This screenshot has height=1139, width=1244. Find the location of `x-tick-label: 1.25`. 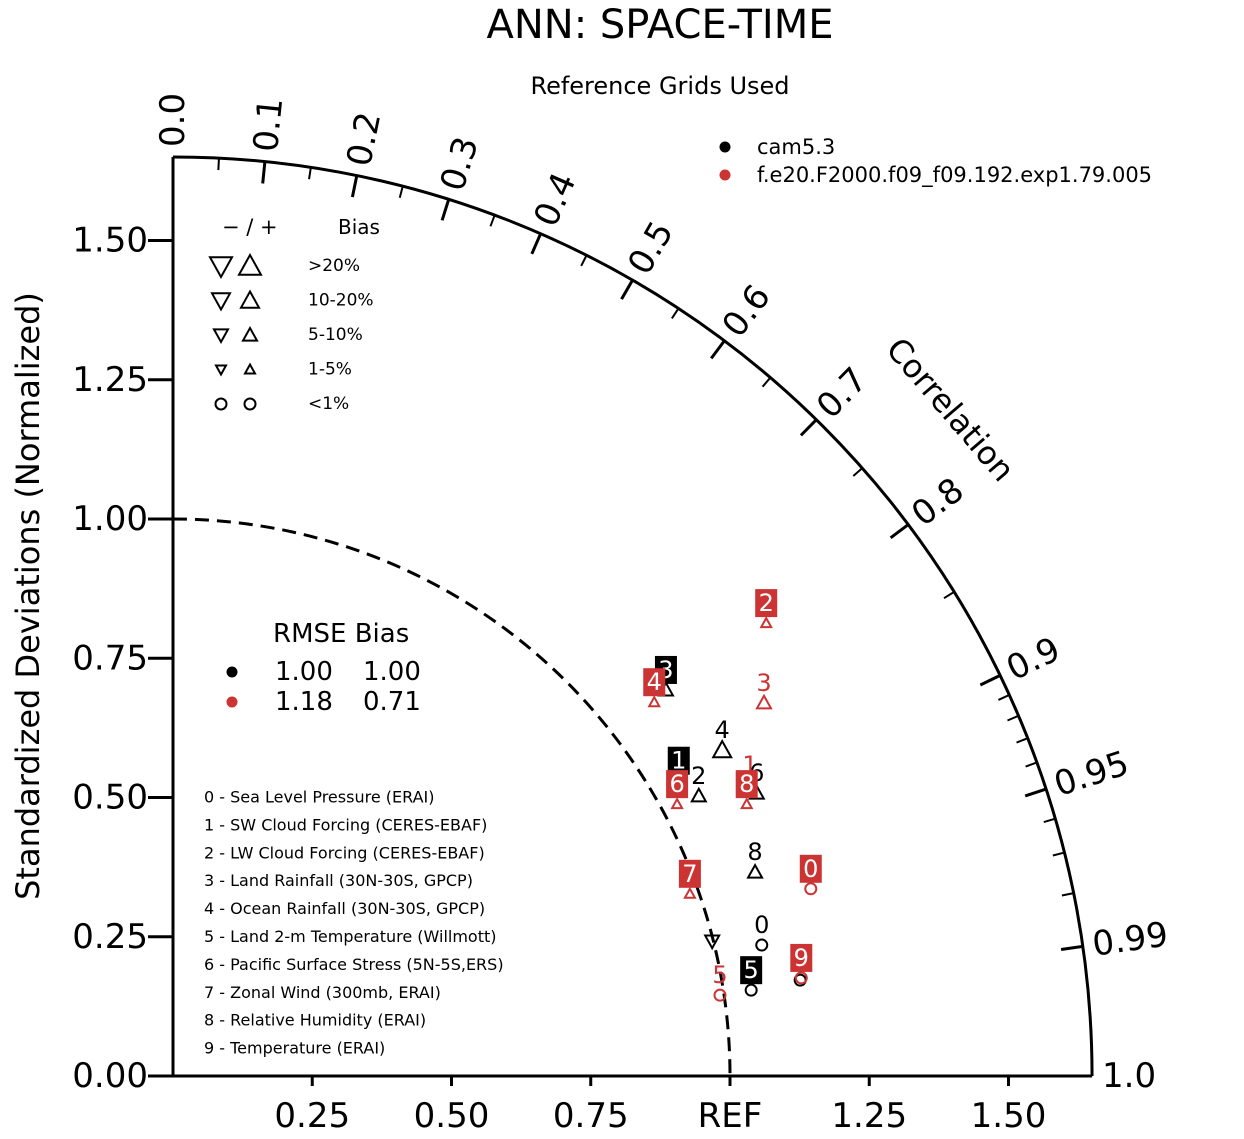

x-tick-label: 1.25 is located at coordinates (869, 1115).